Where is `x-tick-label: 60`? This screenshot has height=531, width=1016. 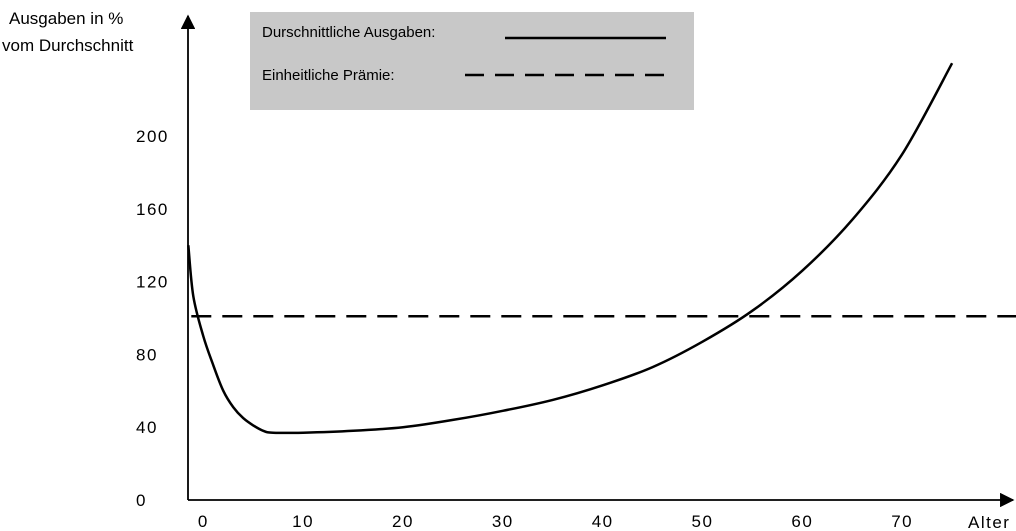 x-tick-label: 60 is located at coordinates (802, 521).